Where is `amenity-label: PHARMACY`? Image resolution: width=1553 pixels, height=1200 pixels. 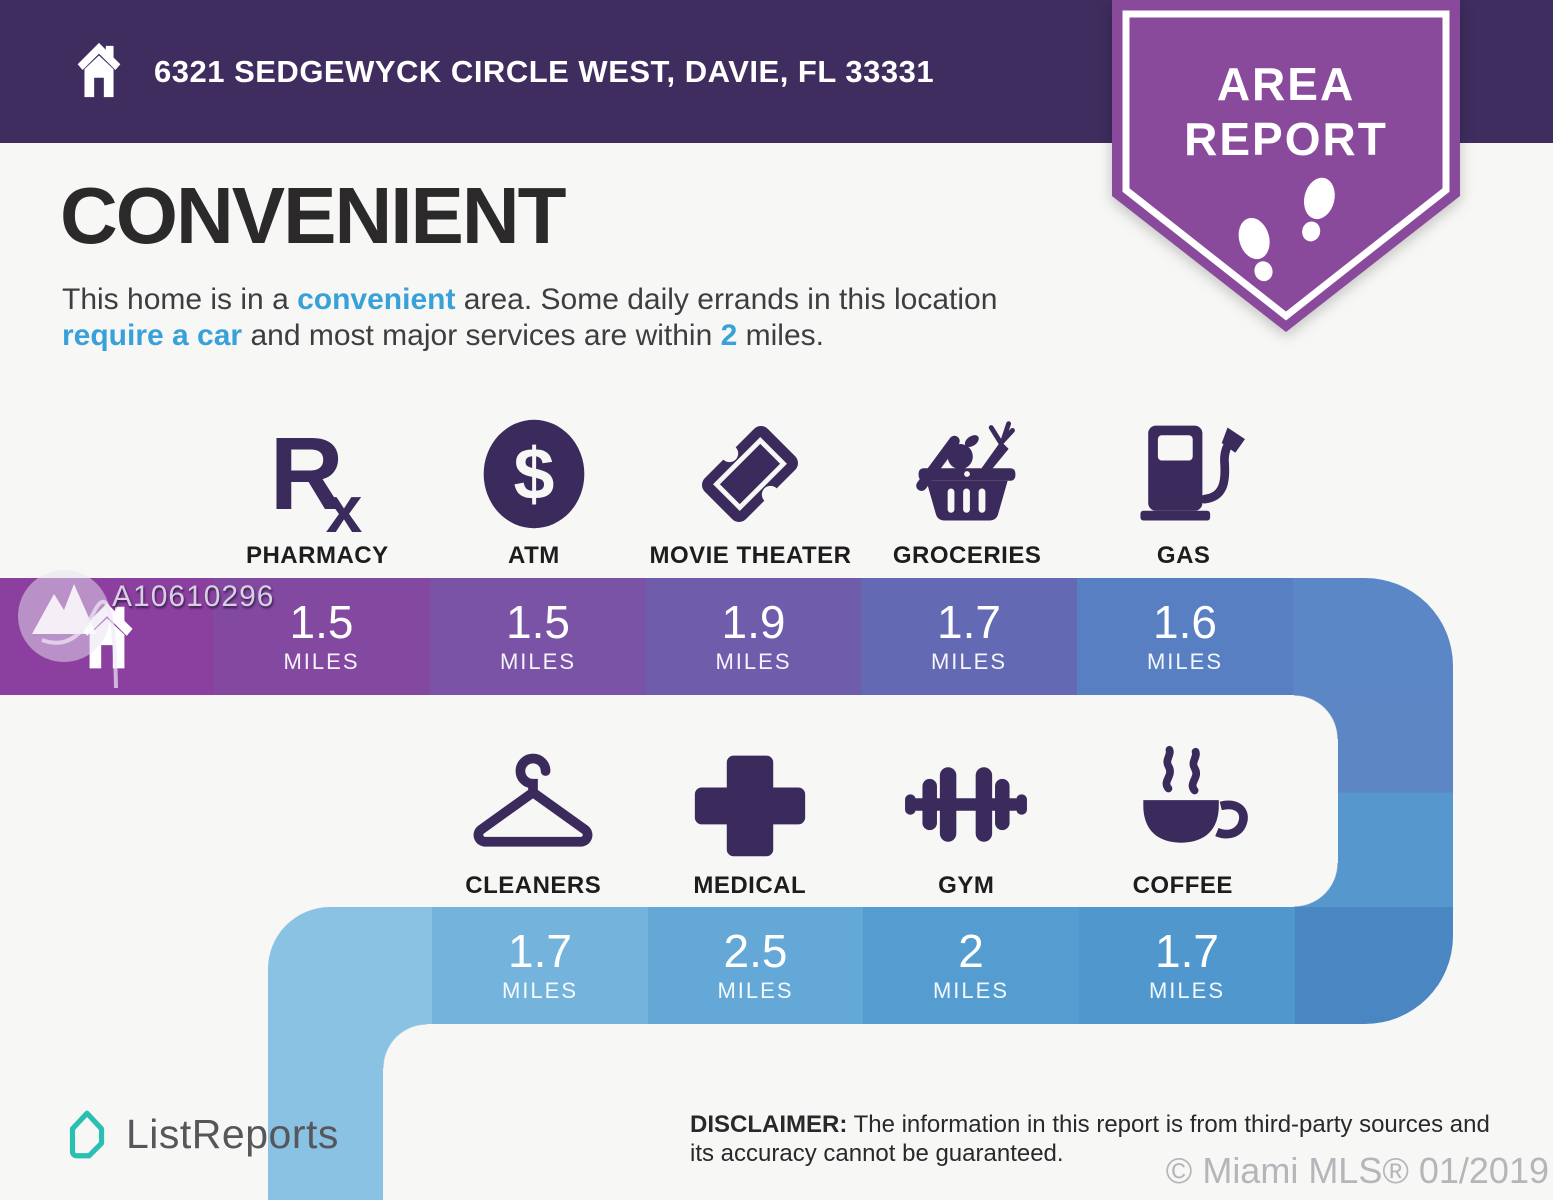
amenity-label: PHARMACY is located at coordinates (317, 555).